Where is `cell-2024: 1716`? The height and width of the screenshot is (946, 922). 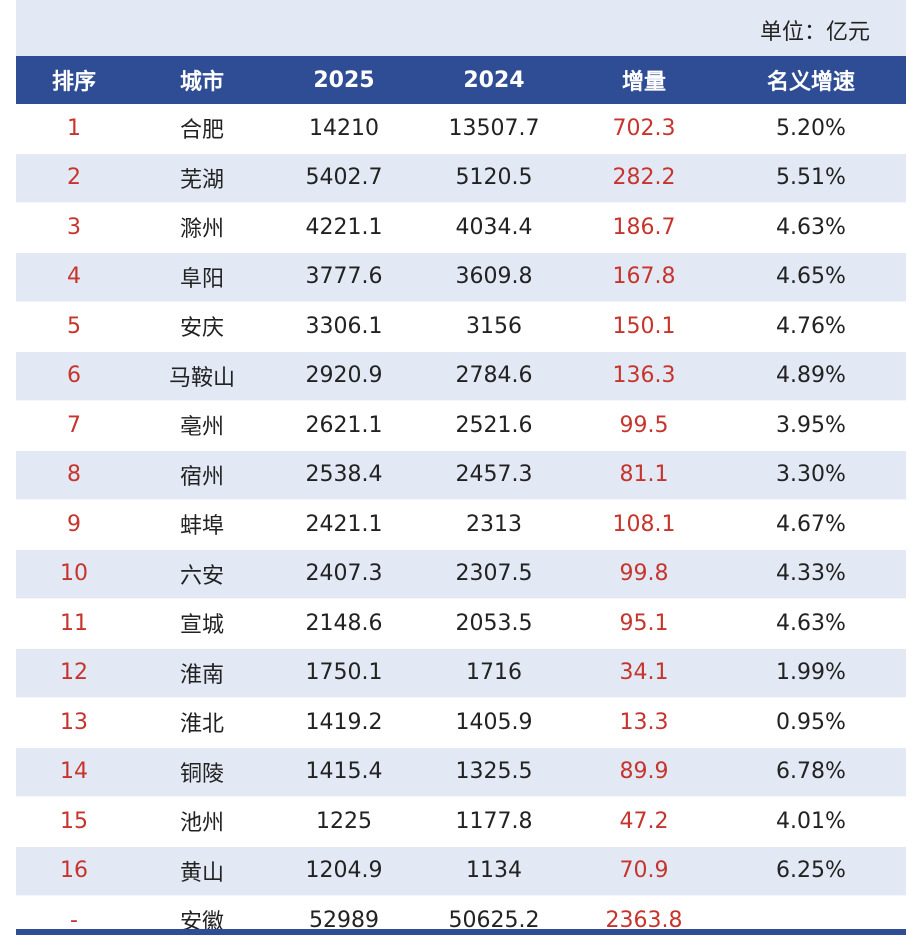 cell-2024: 1716 is located at coordinates (494, 673).